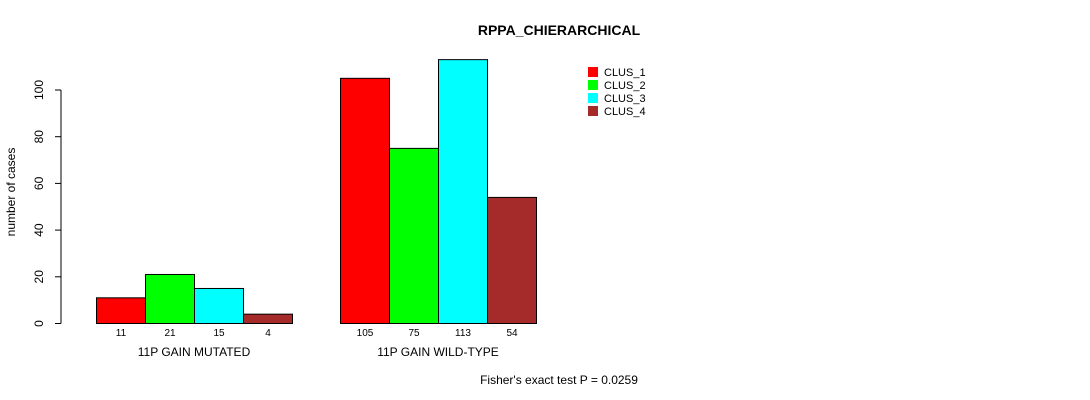  I want to click on y-tick-label: 0, so click(39, 323).